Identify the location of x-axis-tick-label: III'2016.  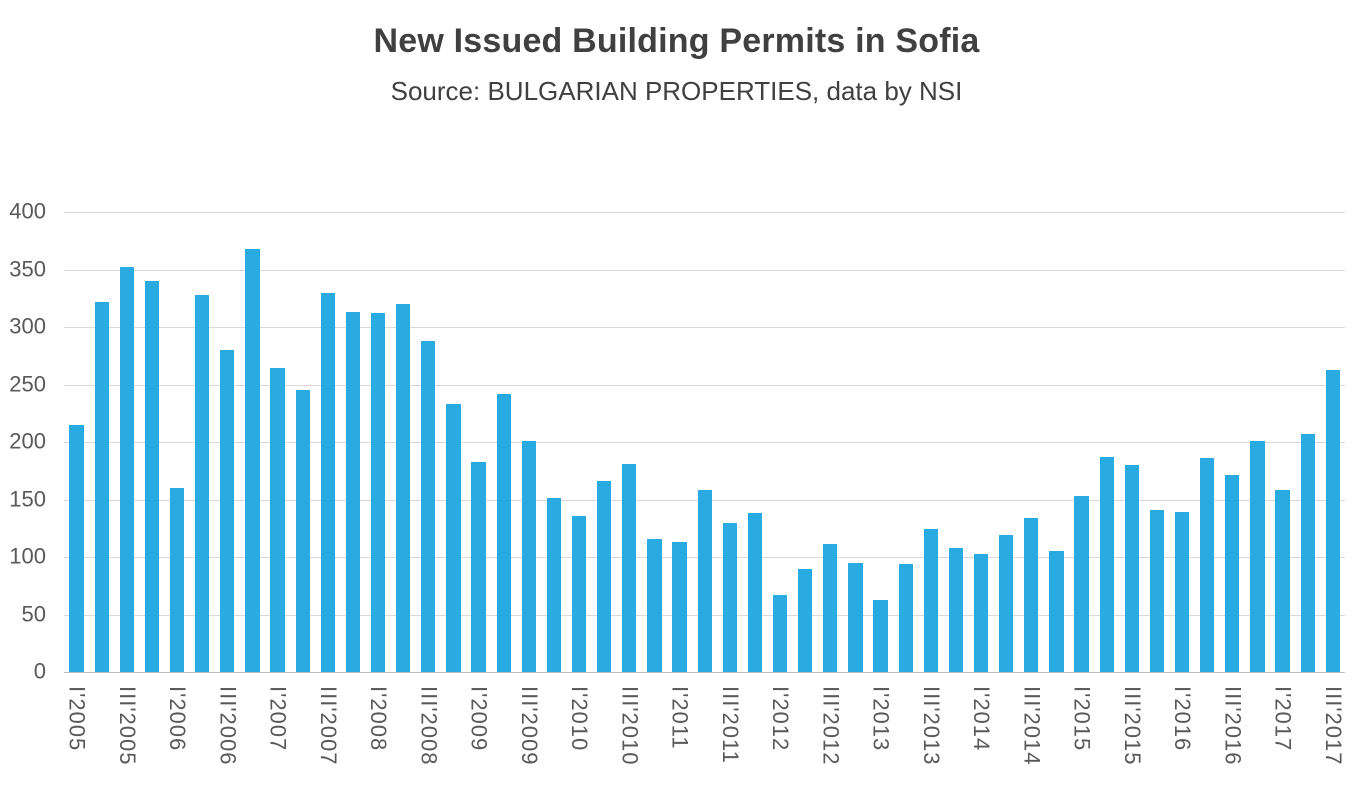
(1233, 726).